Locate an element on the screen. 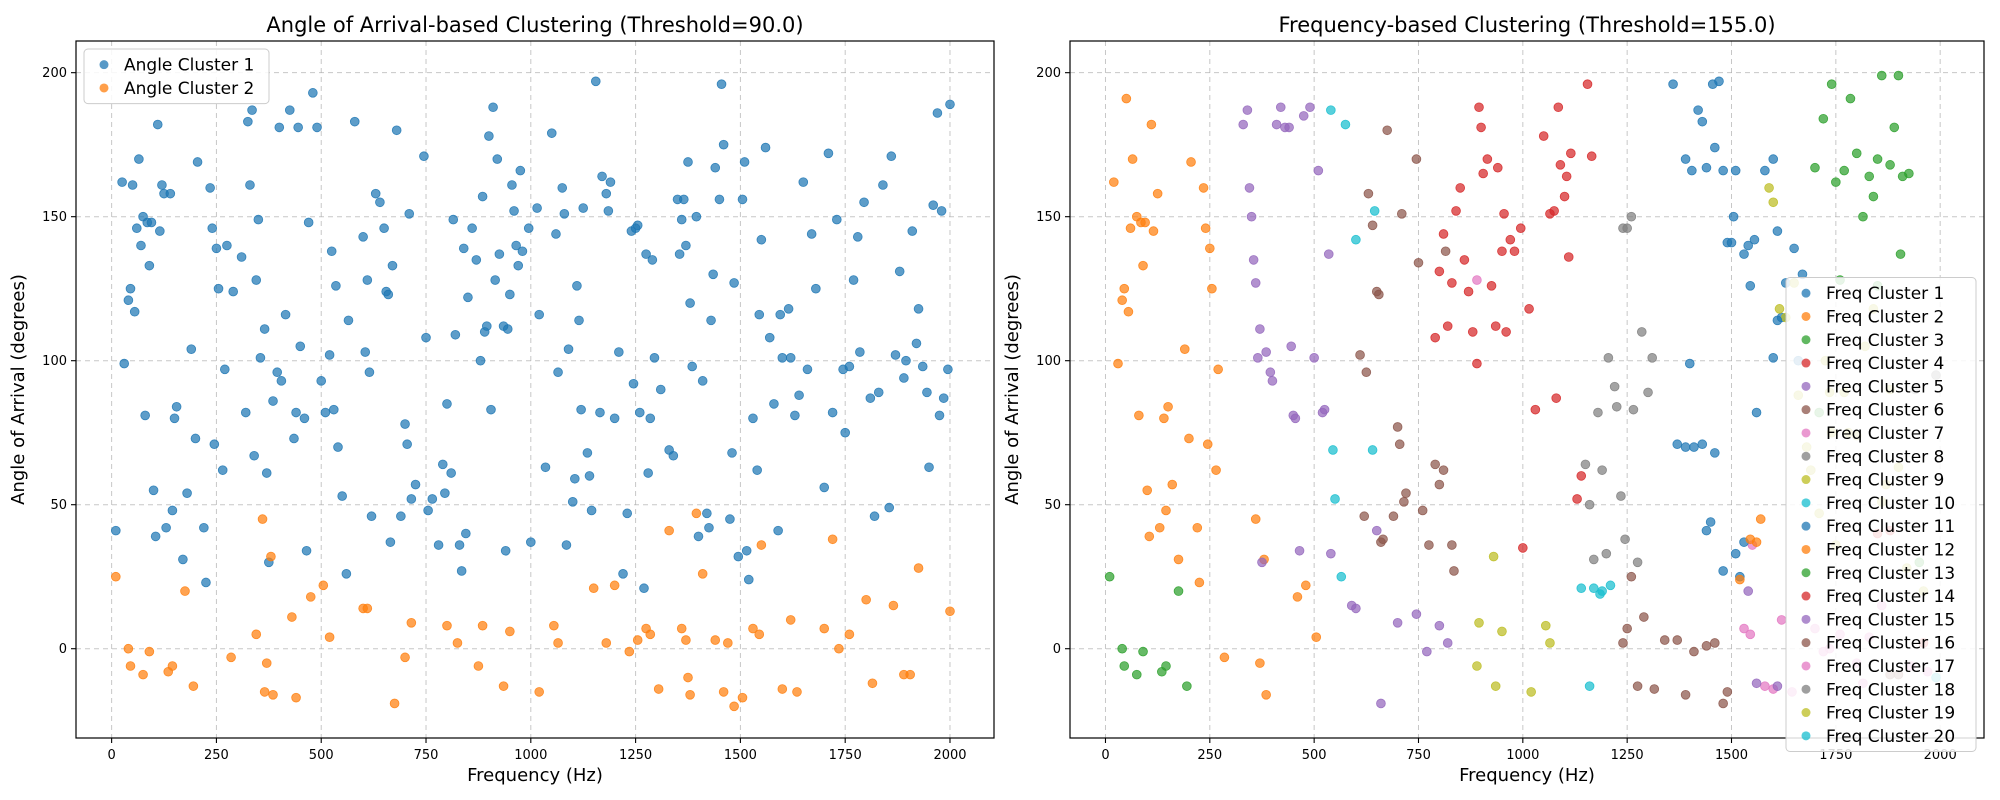 Image resolution: width=2000 pixels, height=800 pixels. y-tick-label: 50 is located at coordinates (1052, 505).